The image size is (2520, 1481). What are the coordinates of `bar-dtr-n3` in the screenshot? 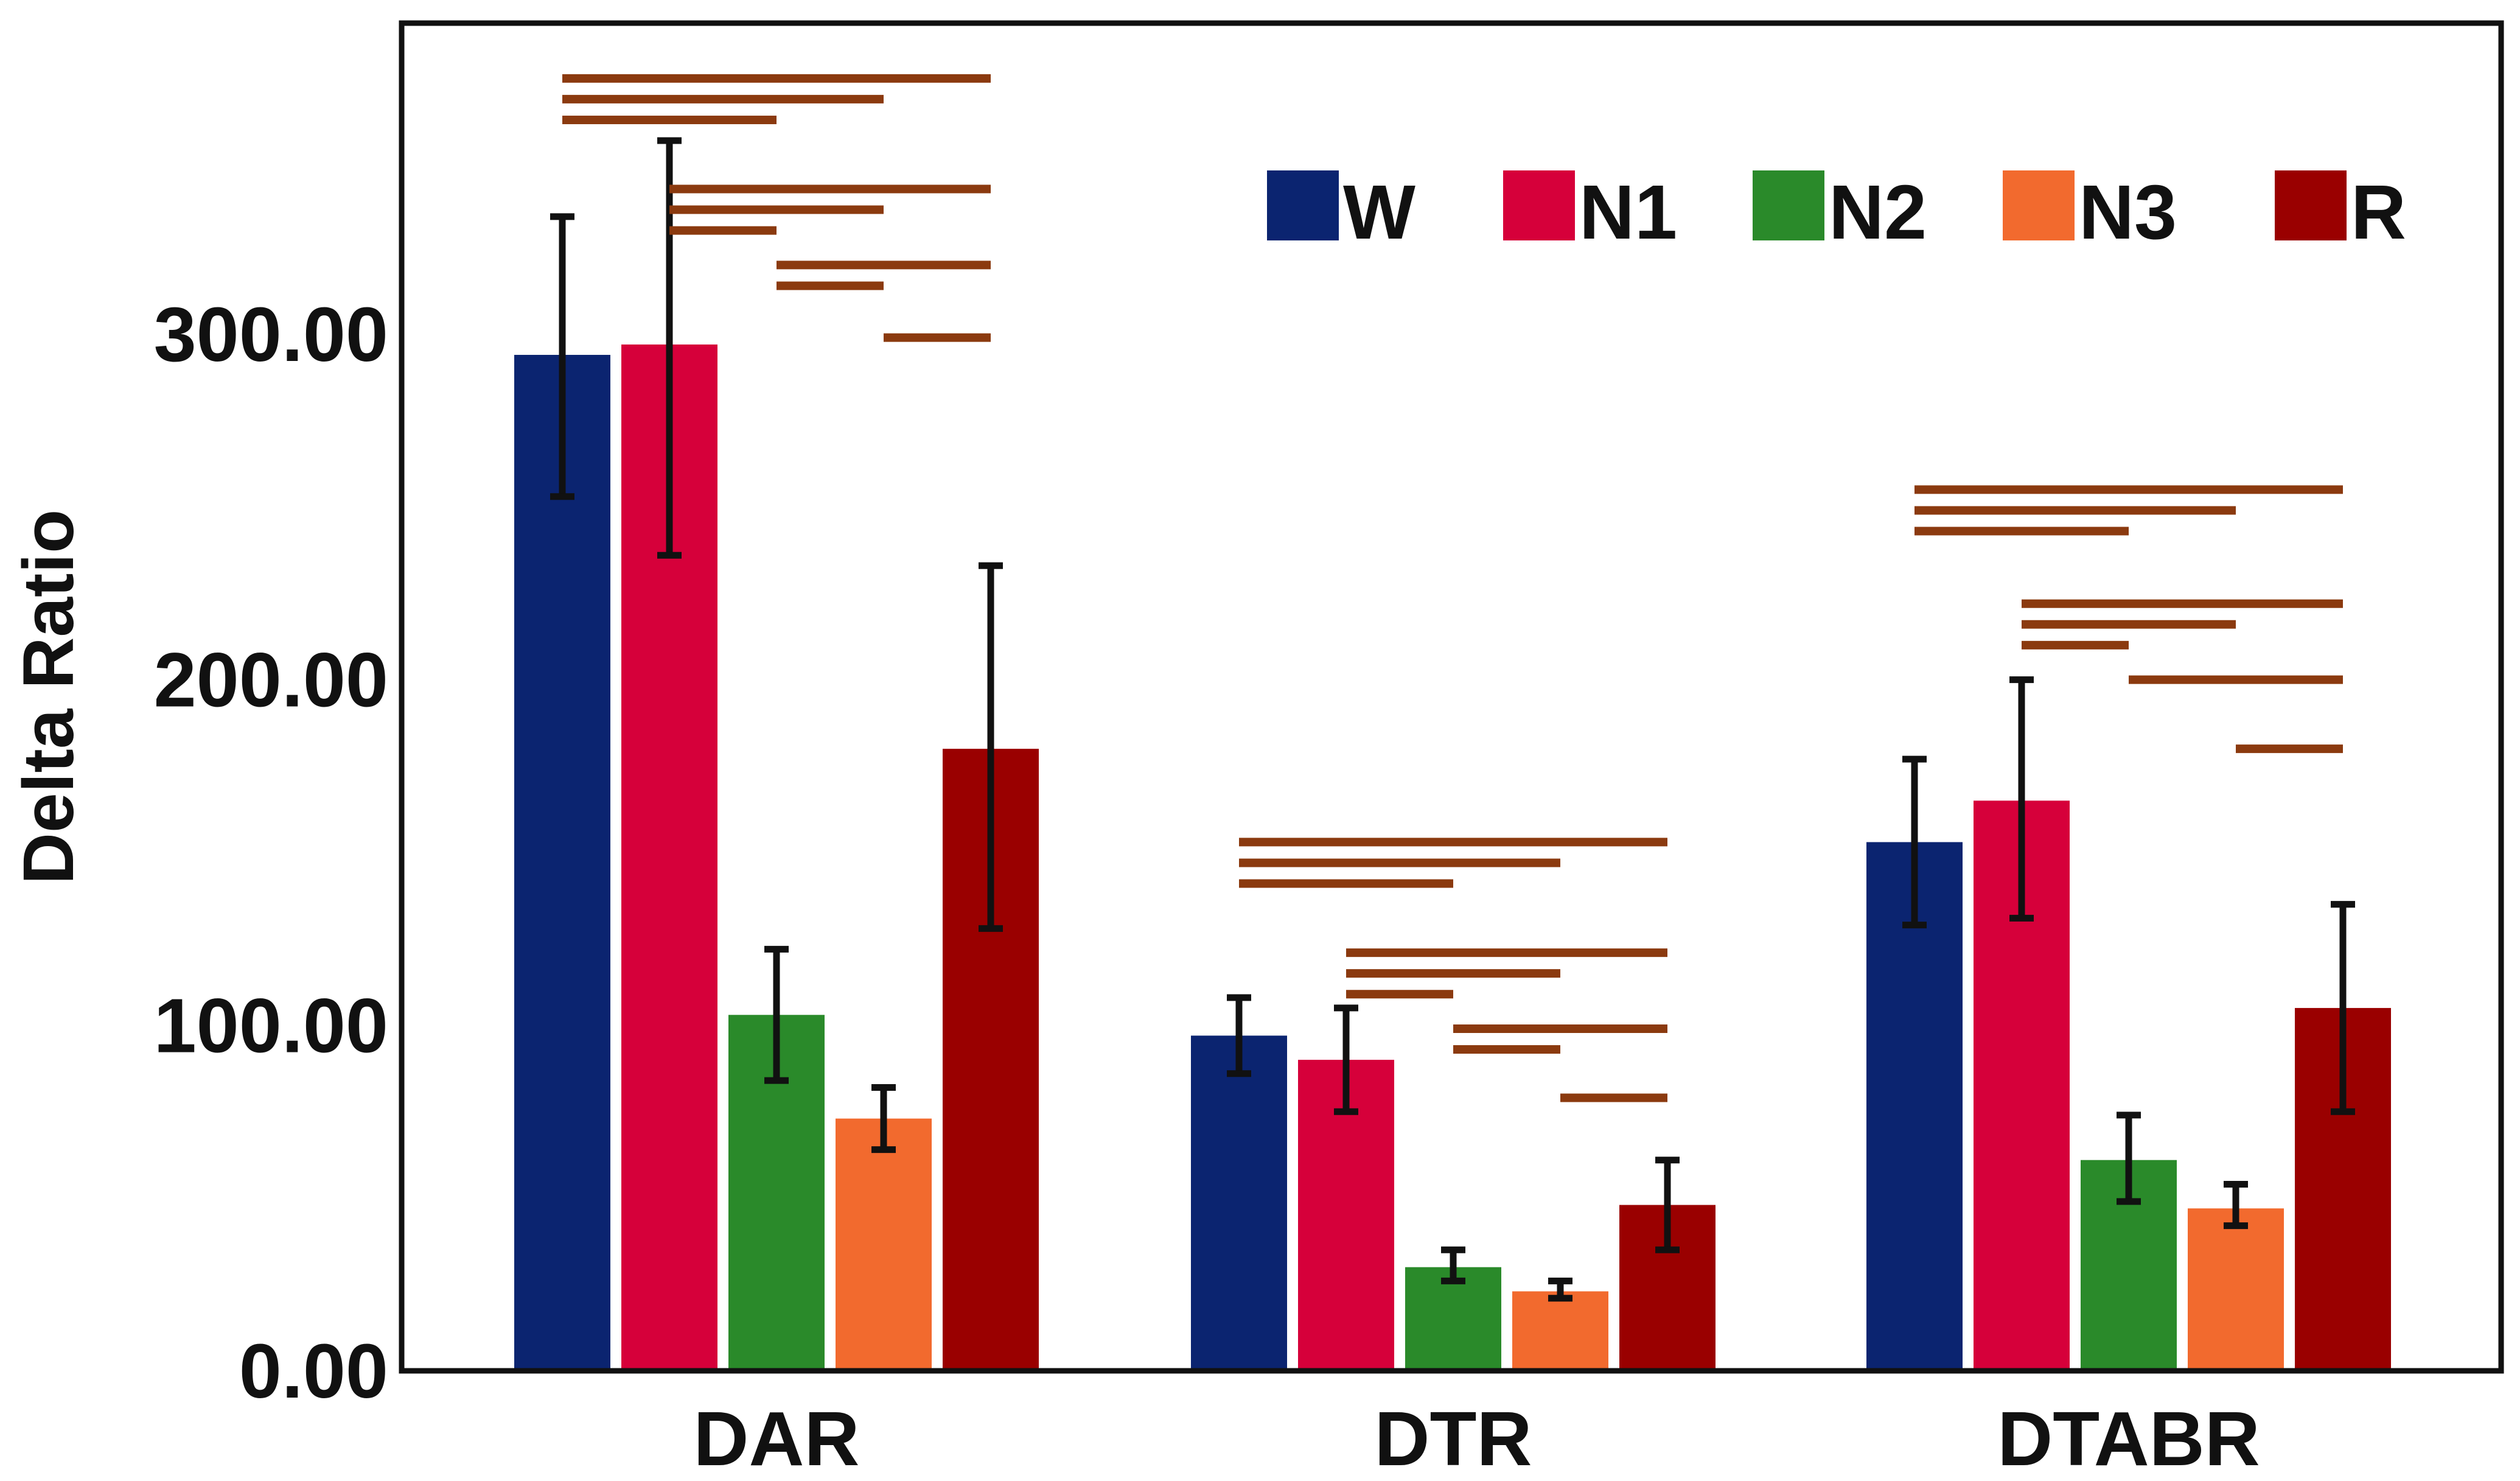 It's located at (1560, 1331).